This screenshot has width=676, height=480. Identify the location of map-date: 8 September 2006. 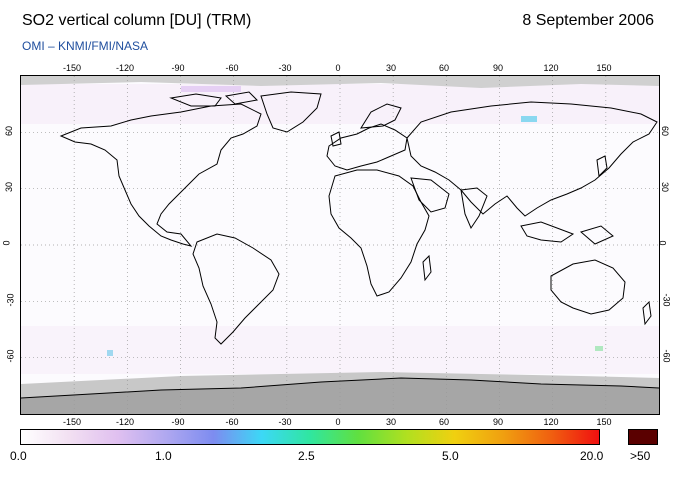
(588, 20).